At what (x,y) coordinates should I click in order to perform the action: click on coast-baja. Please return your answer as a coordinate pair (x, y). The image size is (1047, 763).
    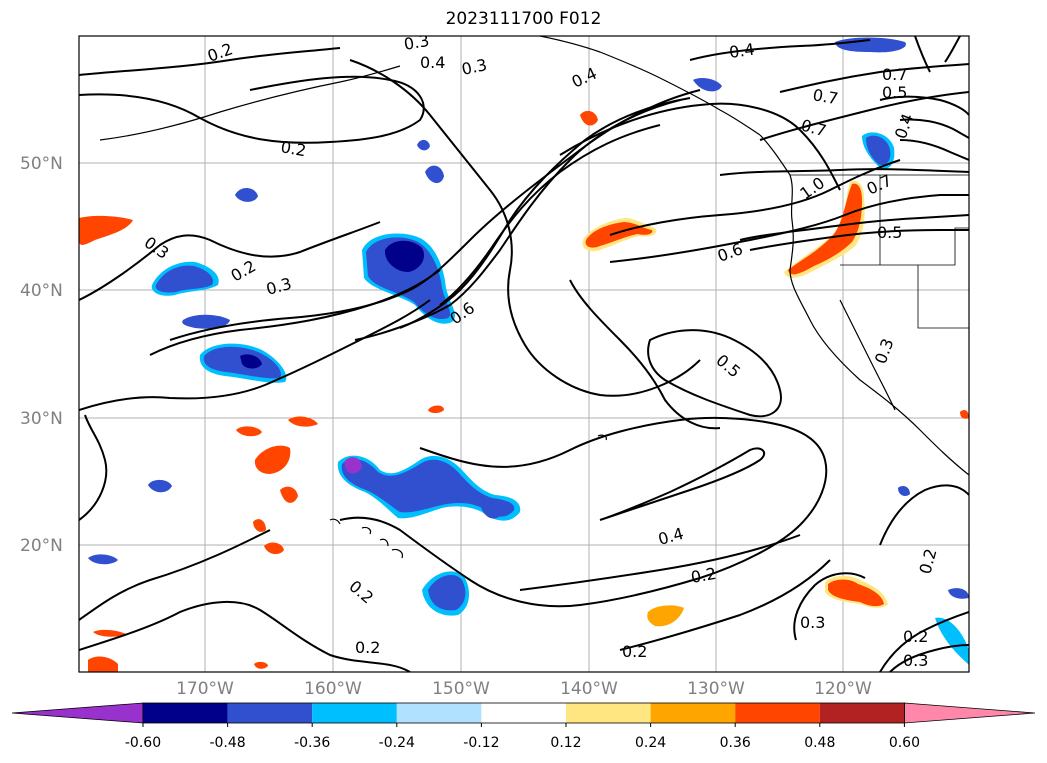
    Looking at the image, I should click on (867, 355).